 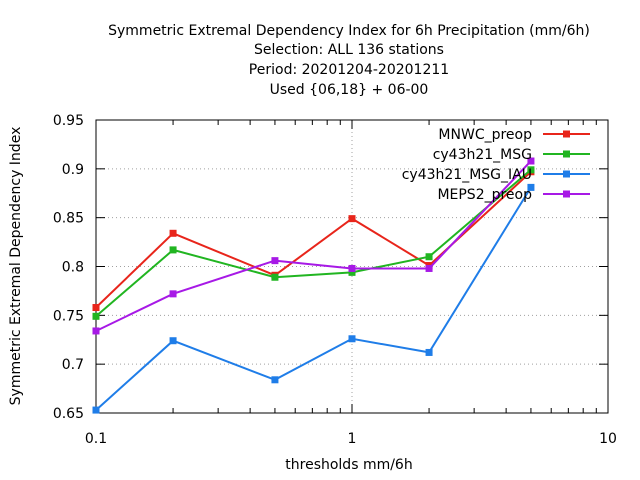 What do you see at coordinates (352, 439) in the screenshot?
I see `x-tick-label: 1` at bounding box center [352, 439].